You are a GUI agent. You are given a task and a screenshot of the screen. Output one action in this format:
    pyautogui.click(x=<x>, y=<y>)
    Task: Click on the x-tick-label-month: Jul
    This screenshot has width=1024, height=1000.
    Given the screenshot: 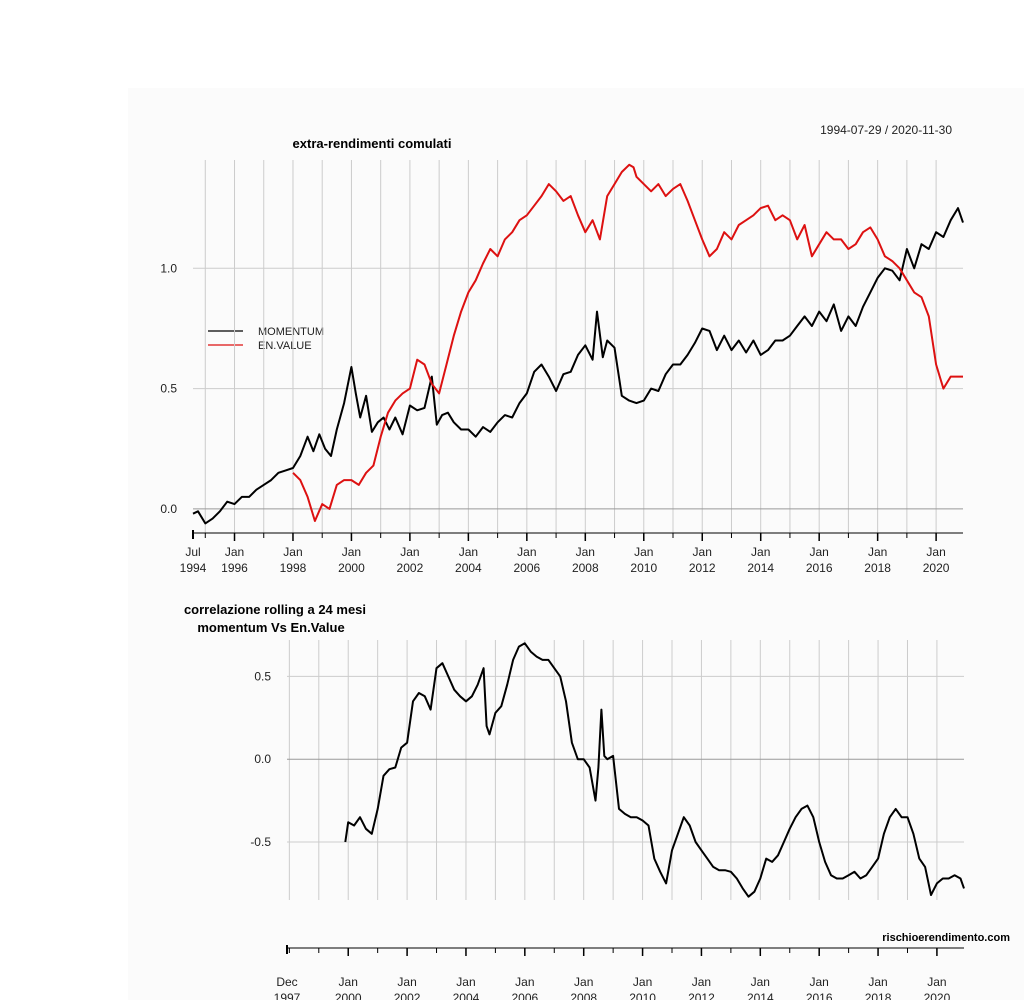 What is the action you would take?
    pyautogui.click(x=192, y=552)
    